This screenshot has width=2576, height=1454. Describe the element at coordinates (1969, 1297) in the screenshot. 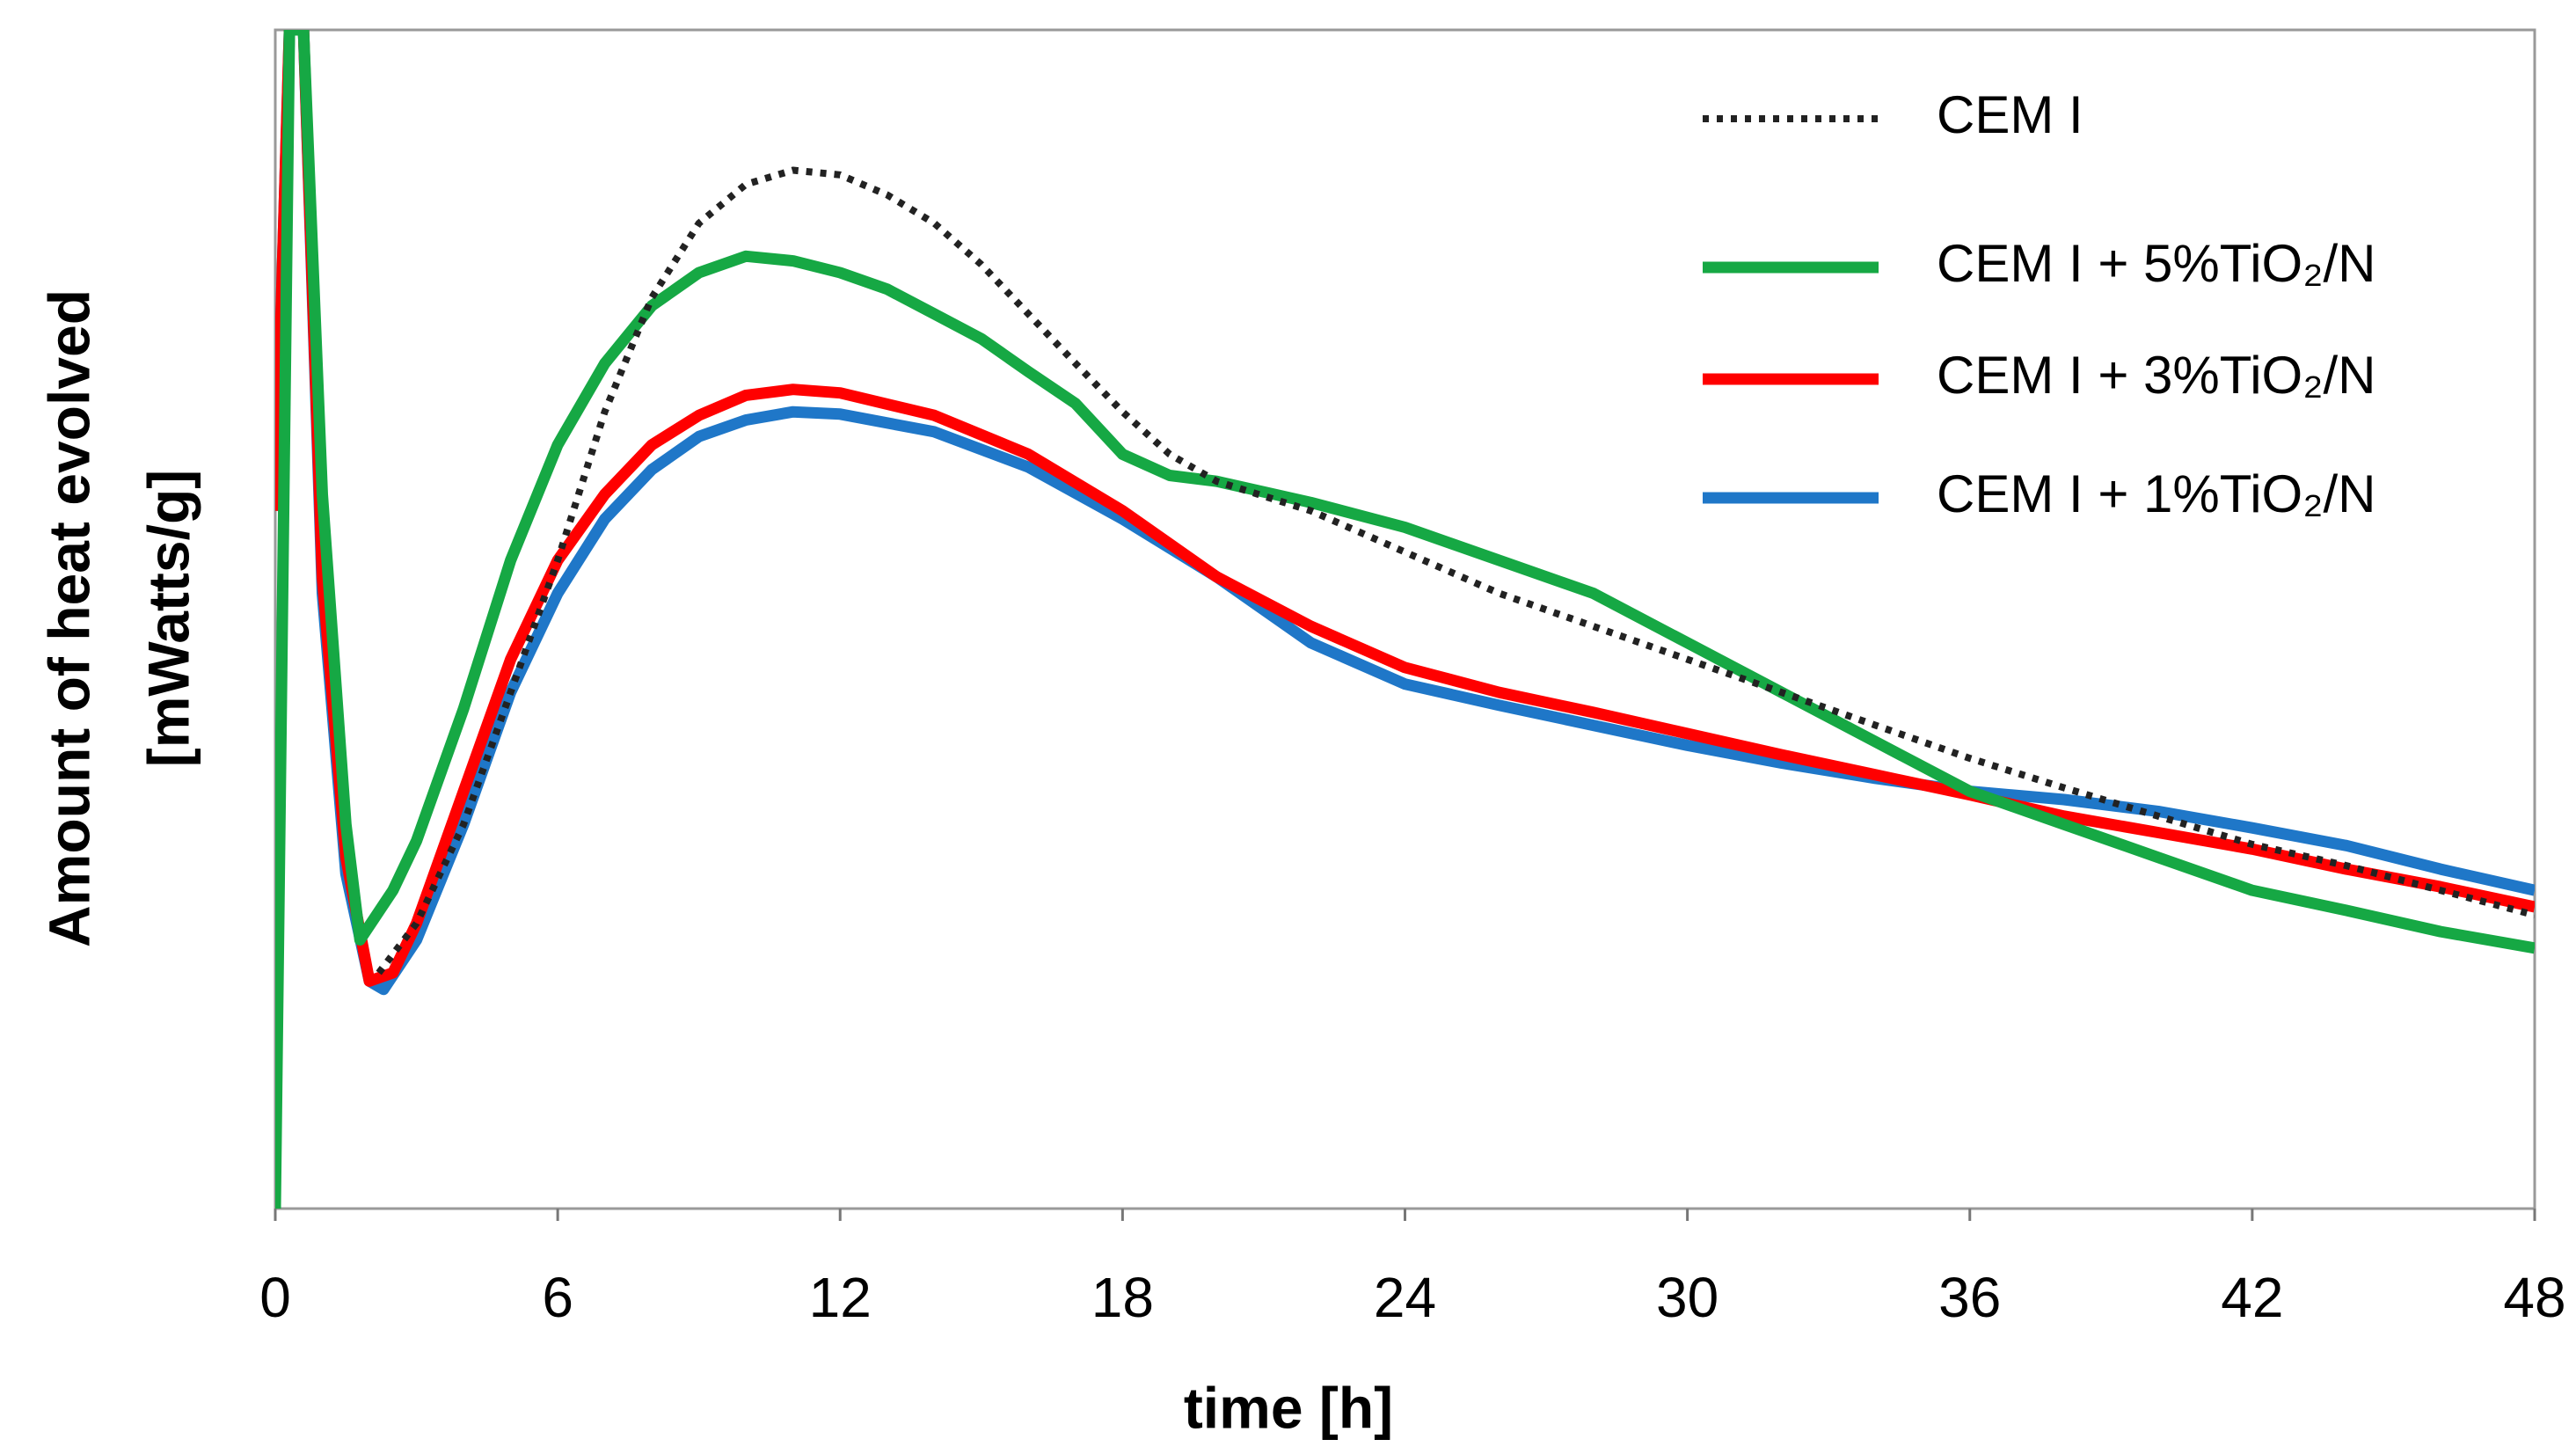

I see `x-tick-label: 36` at that location.